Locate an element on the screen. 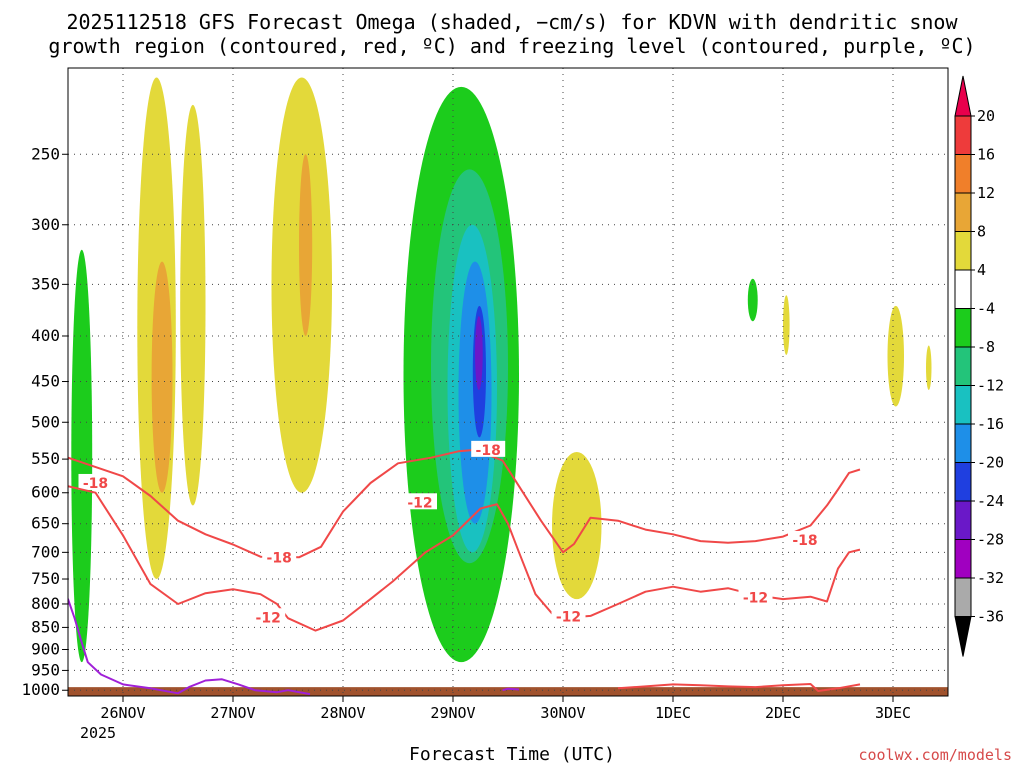  y-tick-label: 350 is located at coordinates (45, 283).